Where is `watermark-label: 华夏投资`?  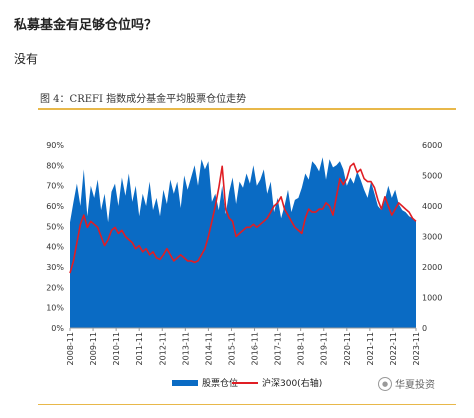
watermark-label: 华夏投资 is located at coordinates (415, 385).